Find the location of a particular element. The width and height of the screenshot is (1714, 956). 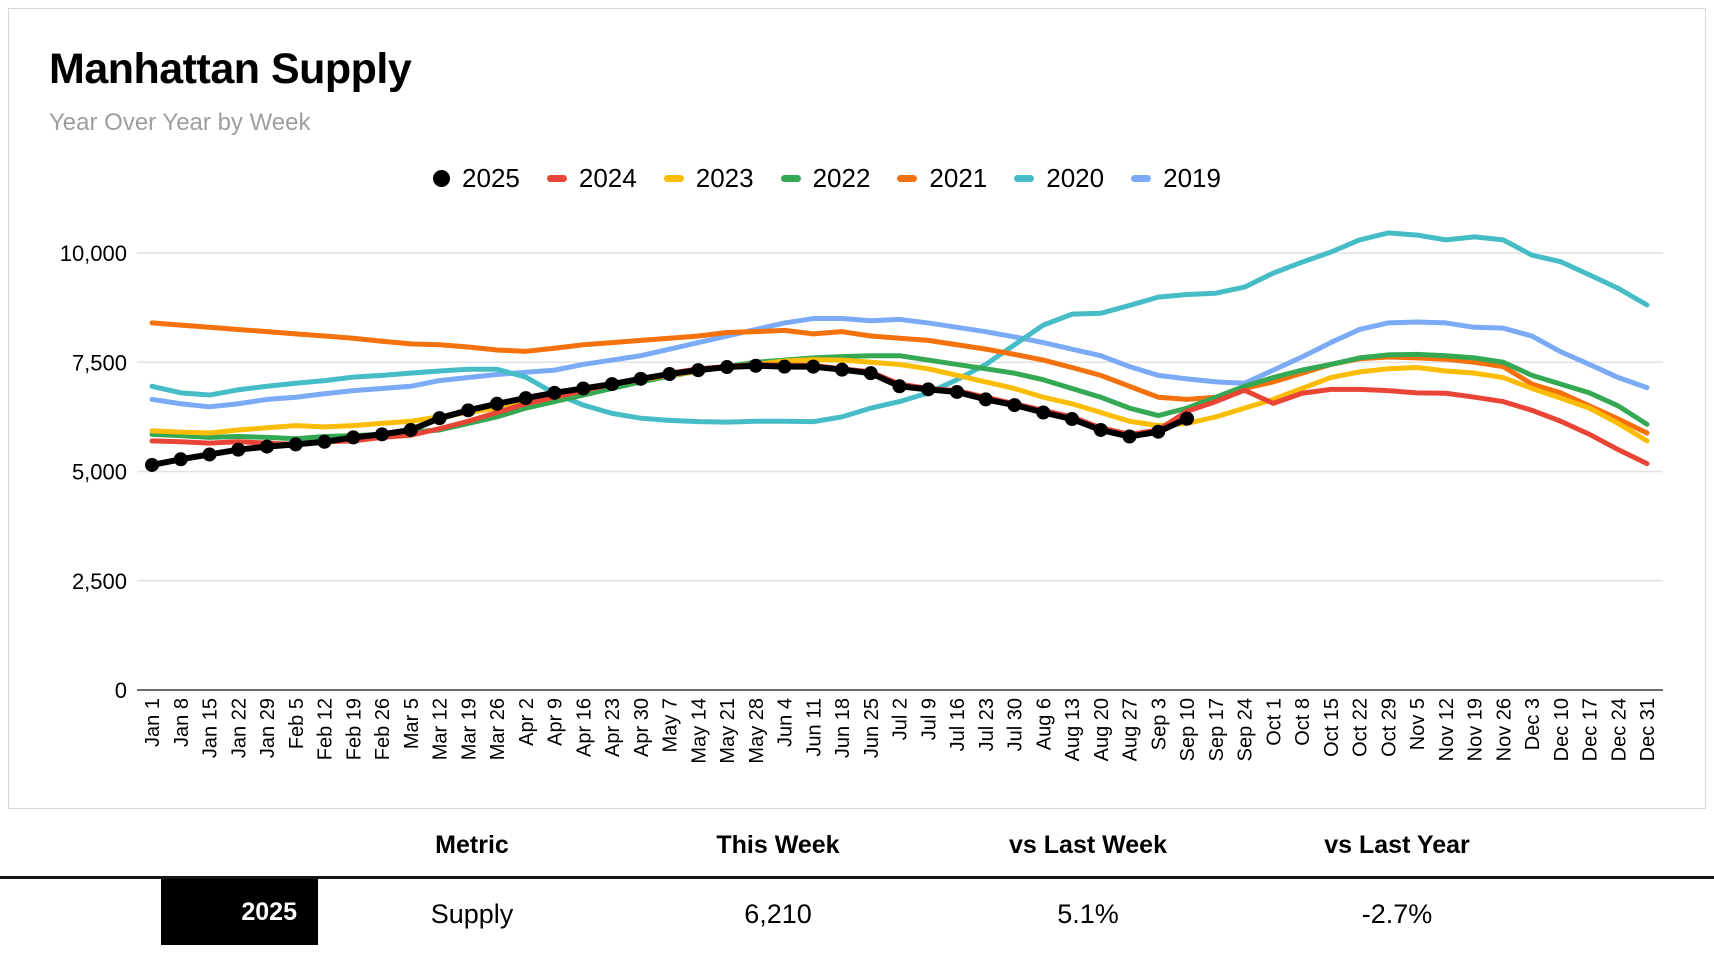

legend-item-2024: 2024 is located at coordinates (591, 178).